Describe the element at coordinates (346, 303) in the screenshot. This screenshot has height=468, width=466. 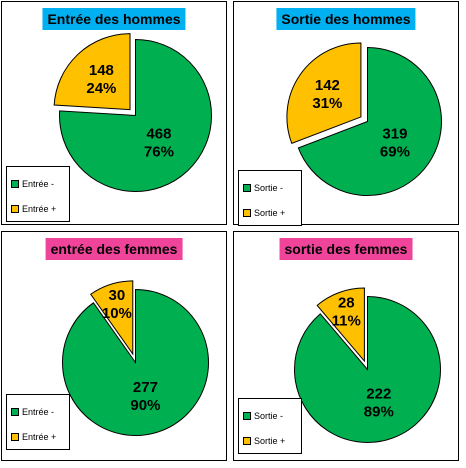
I see `data-label-orange-value: 28` at that location.